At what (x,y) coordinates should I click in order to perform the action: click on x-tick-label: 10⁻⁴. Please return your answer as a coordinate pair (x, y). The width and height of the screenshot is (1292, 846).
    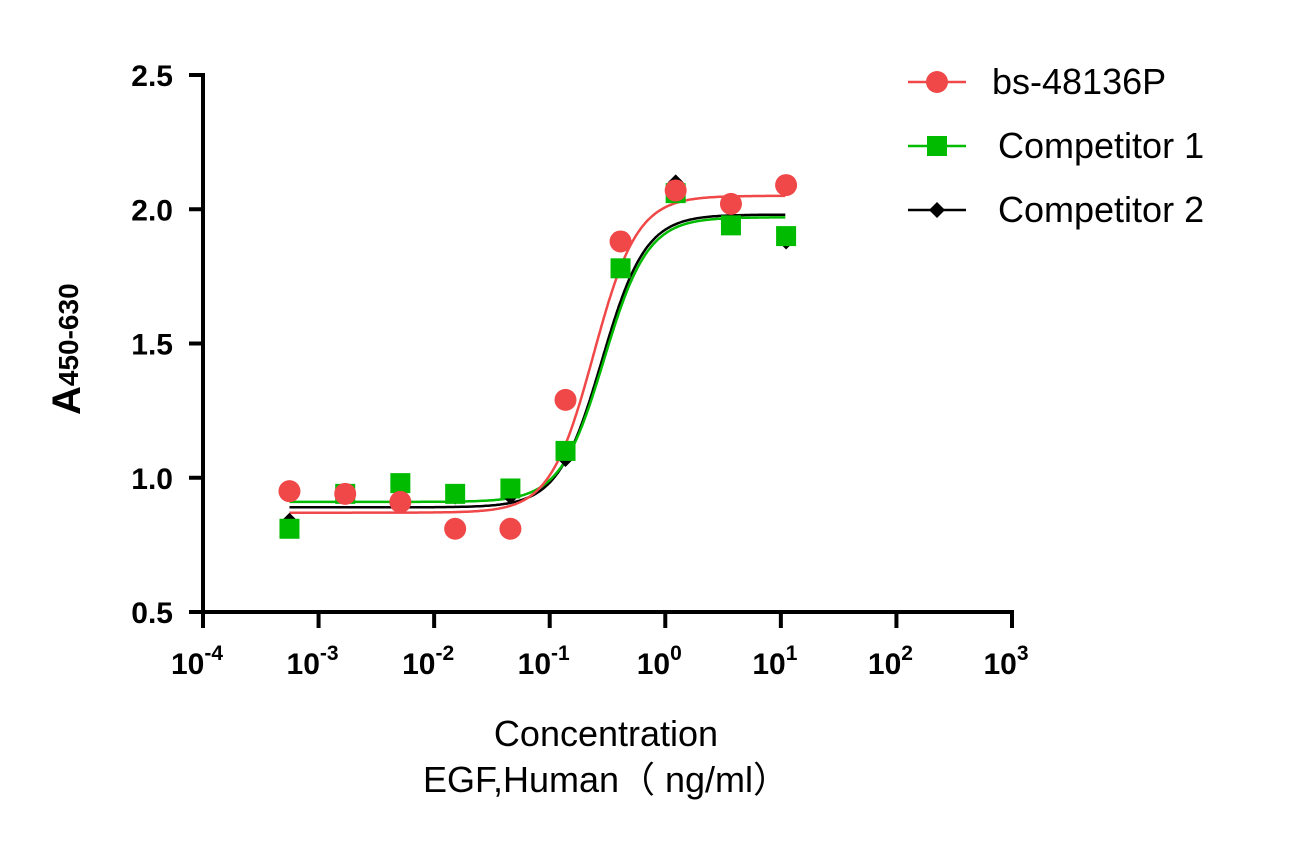
    Looking at the image, I should click on (197, 661).